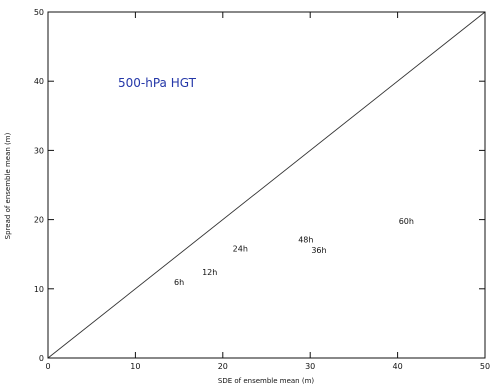  What do you see at coordinates (209, 272) in the screenshot?
I see `point-label-12h: 12h` at bounding box center [209, 272].